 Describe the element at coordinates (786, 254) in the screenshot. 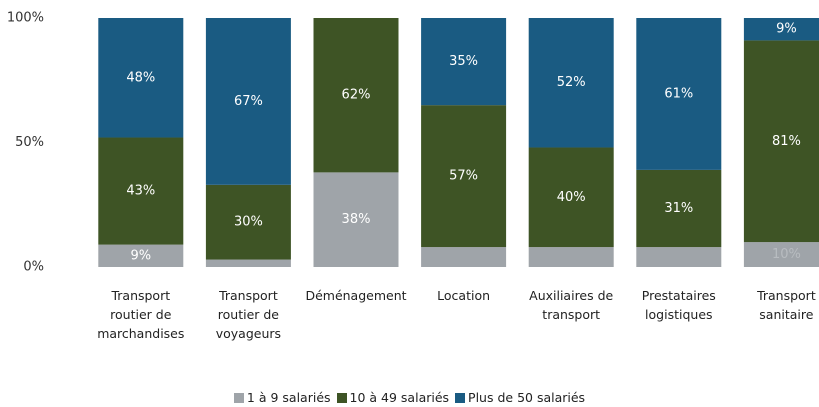

I see `data-label: 10%` at that location.